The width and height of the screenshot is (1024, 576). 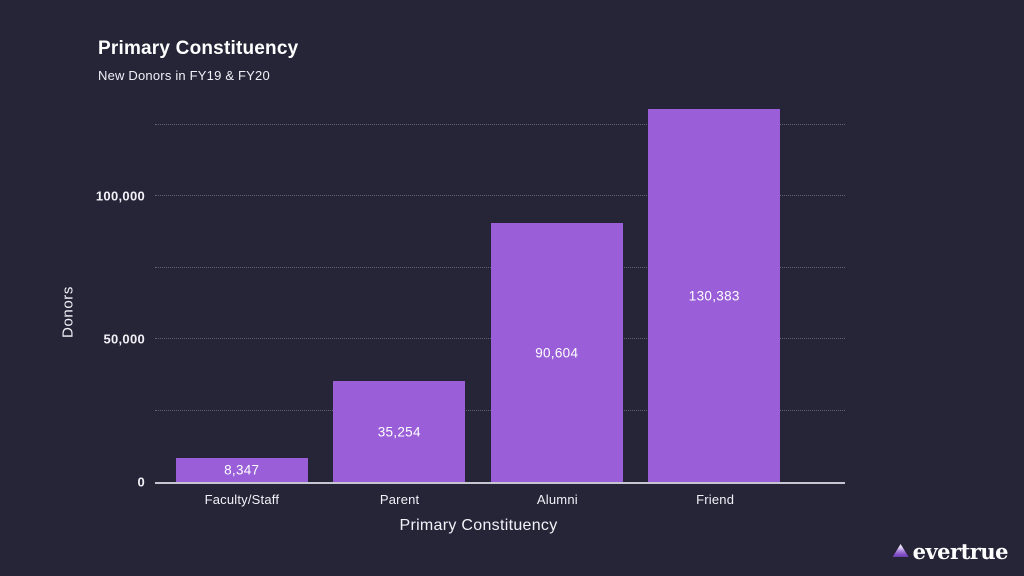 I want to click on bar-alumni: 90,604, so click(x=556, y=352).